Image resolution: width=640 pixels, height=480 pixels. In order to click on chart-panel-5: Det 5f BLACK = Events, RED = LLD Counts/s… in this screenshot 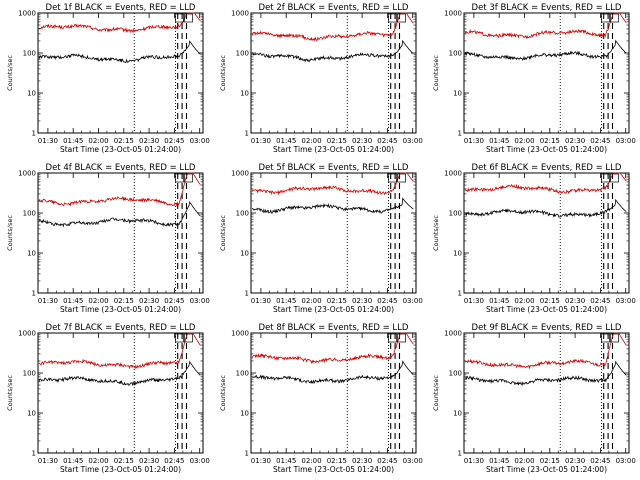, I will do `click(321, 238)`.